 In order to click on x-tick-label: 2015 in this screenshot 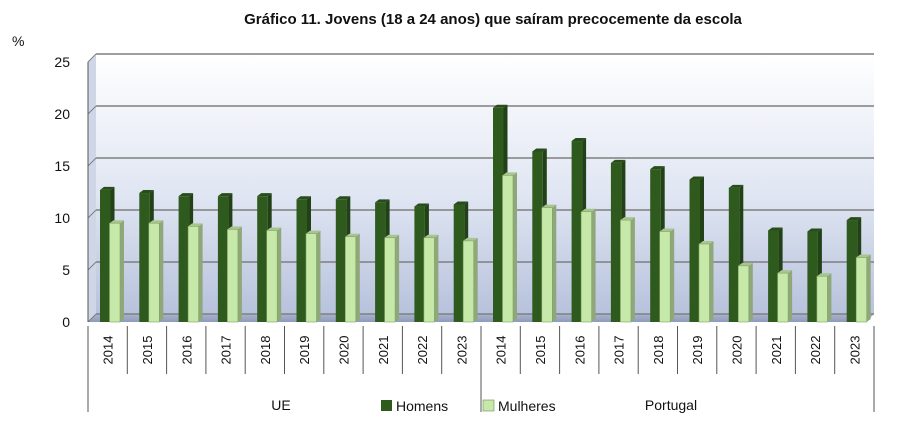, I will do `click(147, 350)`.